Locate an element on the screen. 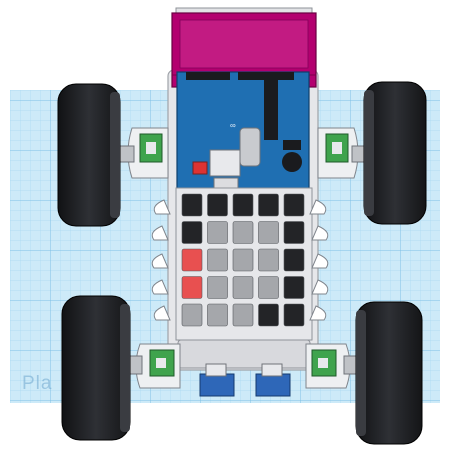 This screenshot has width=450, height=460. cable-loops-right is located at coordinates (319, 260).